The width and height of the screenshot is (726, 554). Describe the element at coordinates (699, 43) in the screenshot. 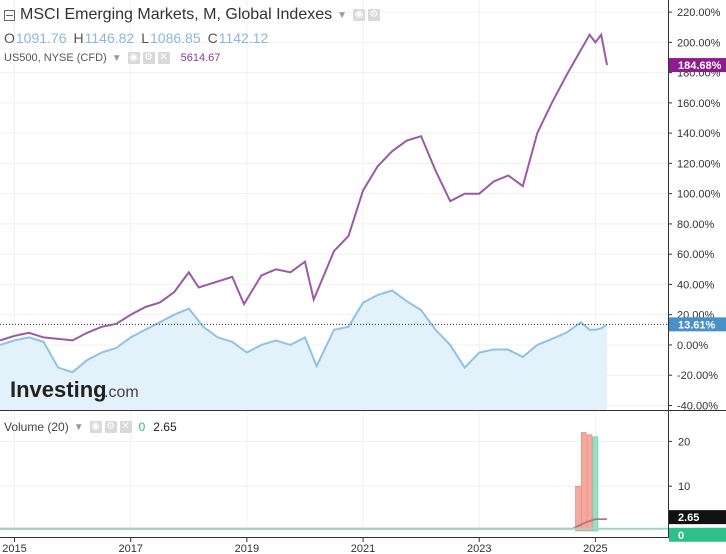

I see `y-tick-label: 200.00%` at that location.